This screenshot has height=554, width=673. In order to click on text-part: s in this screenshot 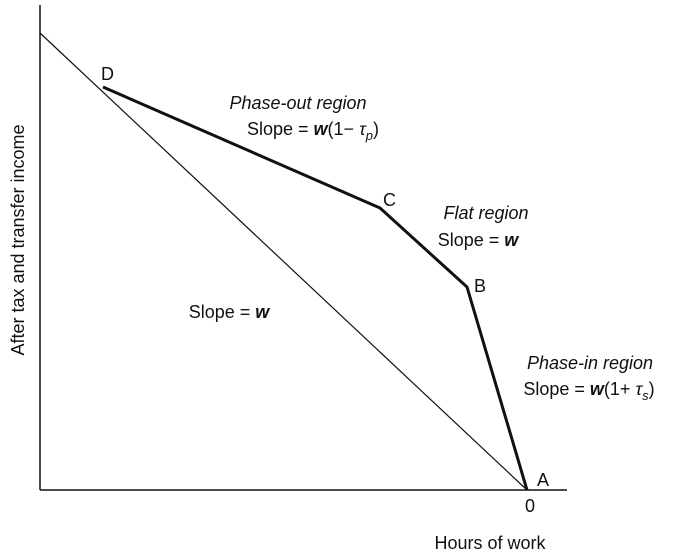, I will do `click(645, 395)`.